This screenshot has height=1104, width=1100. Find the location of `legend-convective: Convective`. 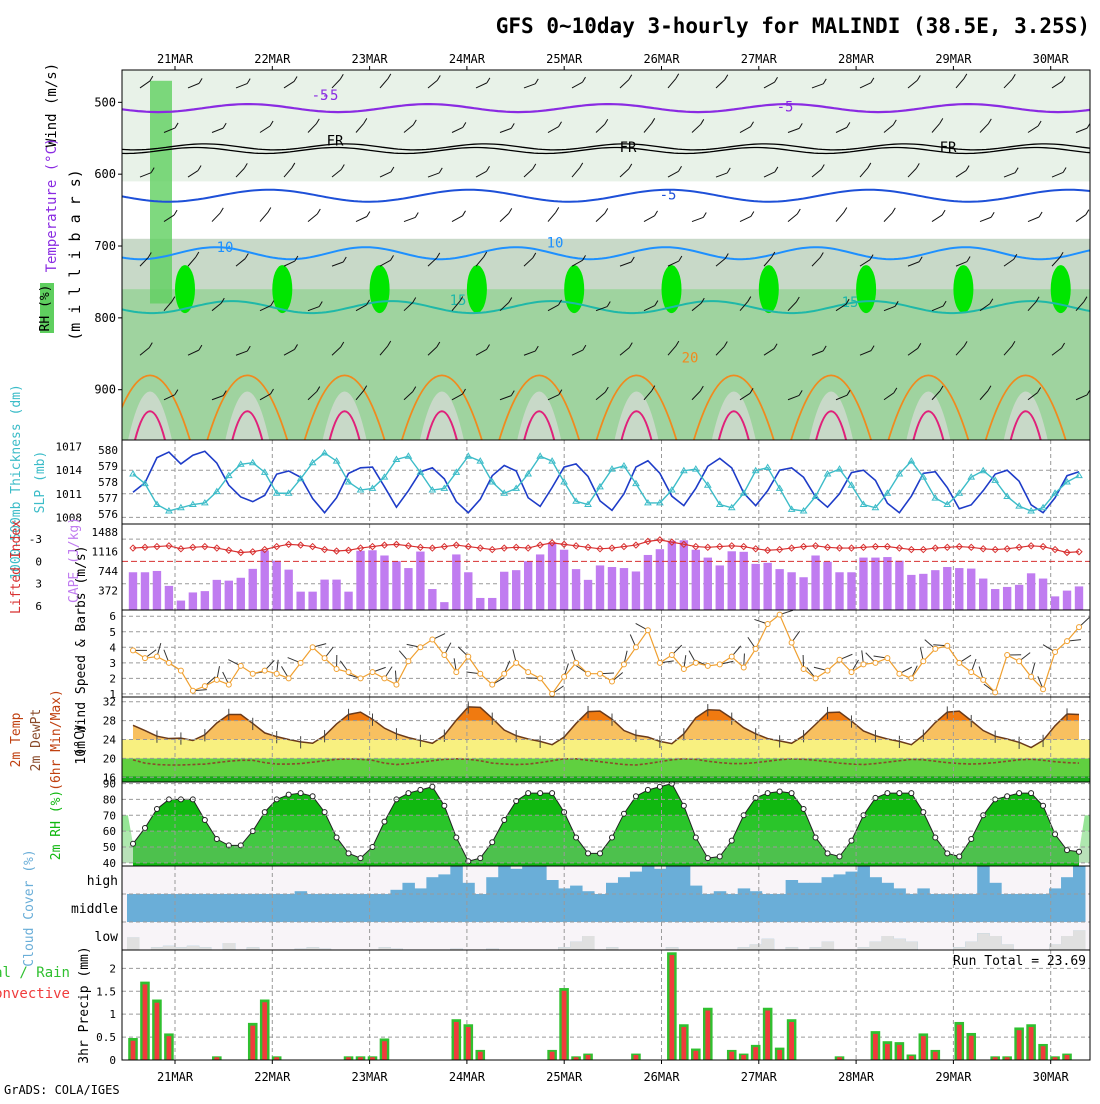

legend-convective: Convective is located at coordinates (35, 994).